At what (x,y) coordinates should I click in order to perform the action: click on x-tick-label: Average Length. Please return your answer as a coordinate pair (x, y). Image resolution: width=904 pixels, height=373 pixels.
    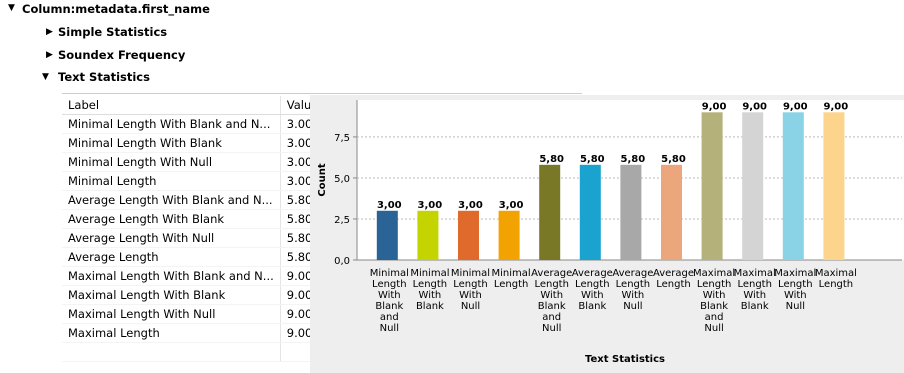
    Looking at the image, I should click on (673, 279).